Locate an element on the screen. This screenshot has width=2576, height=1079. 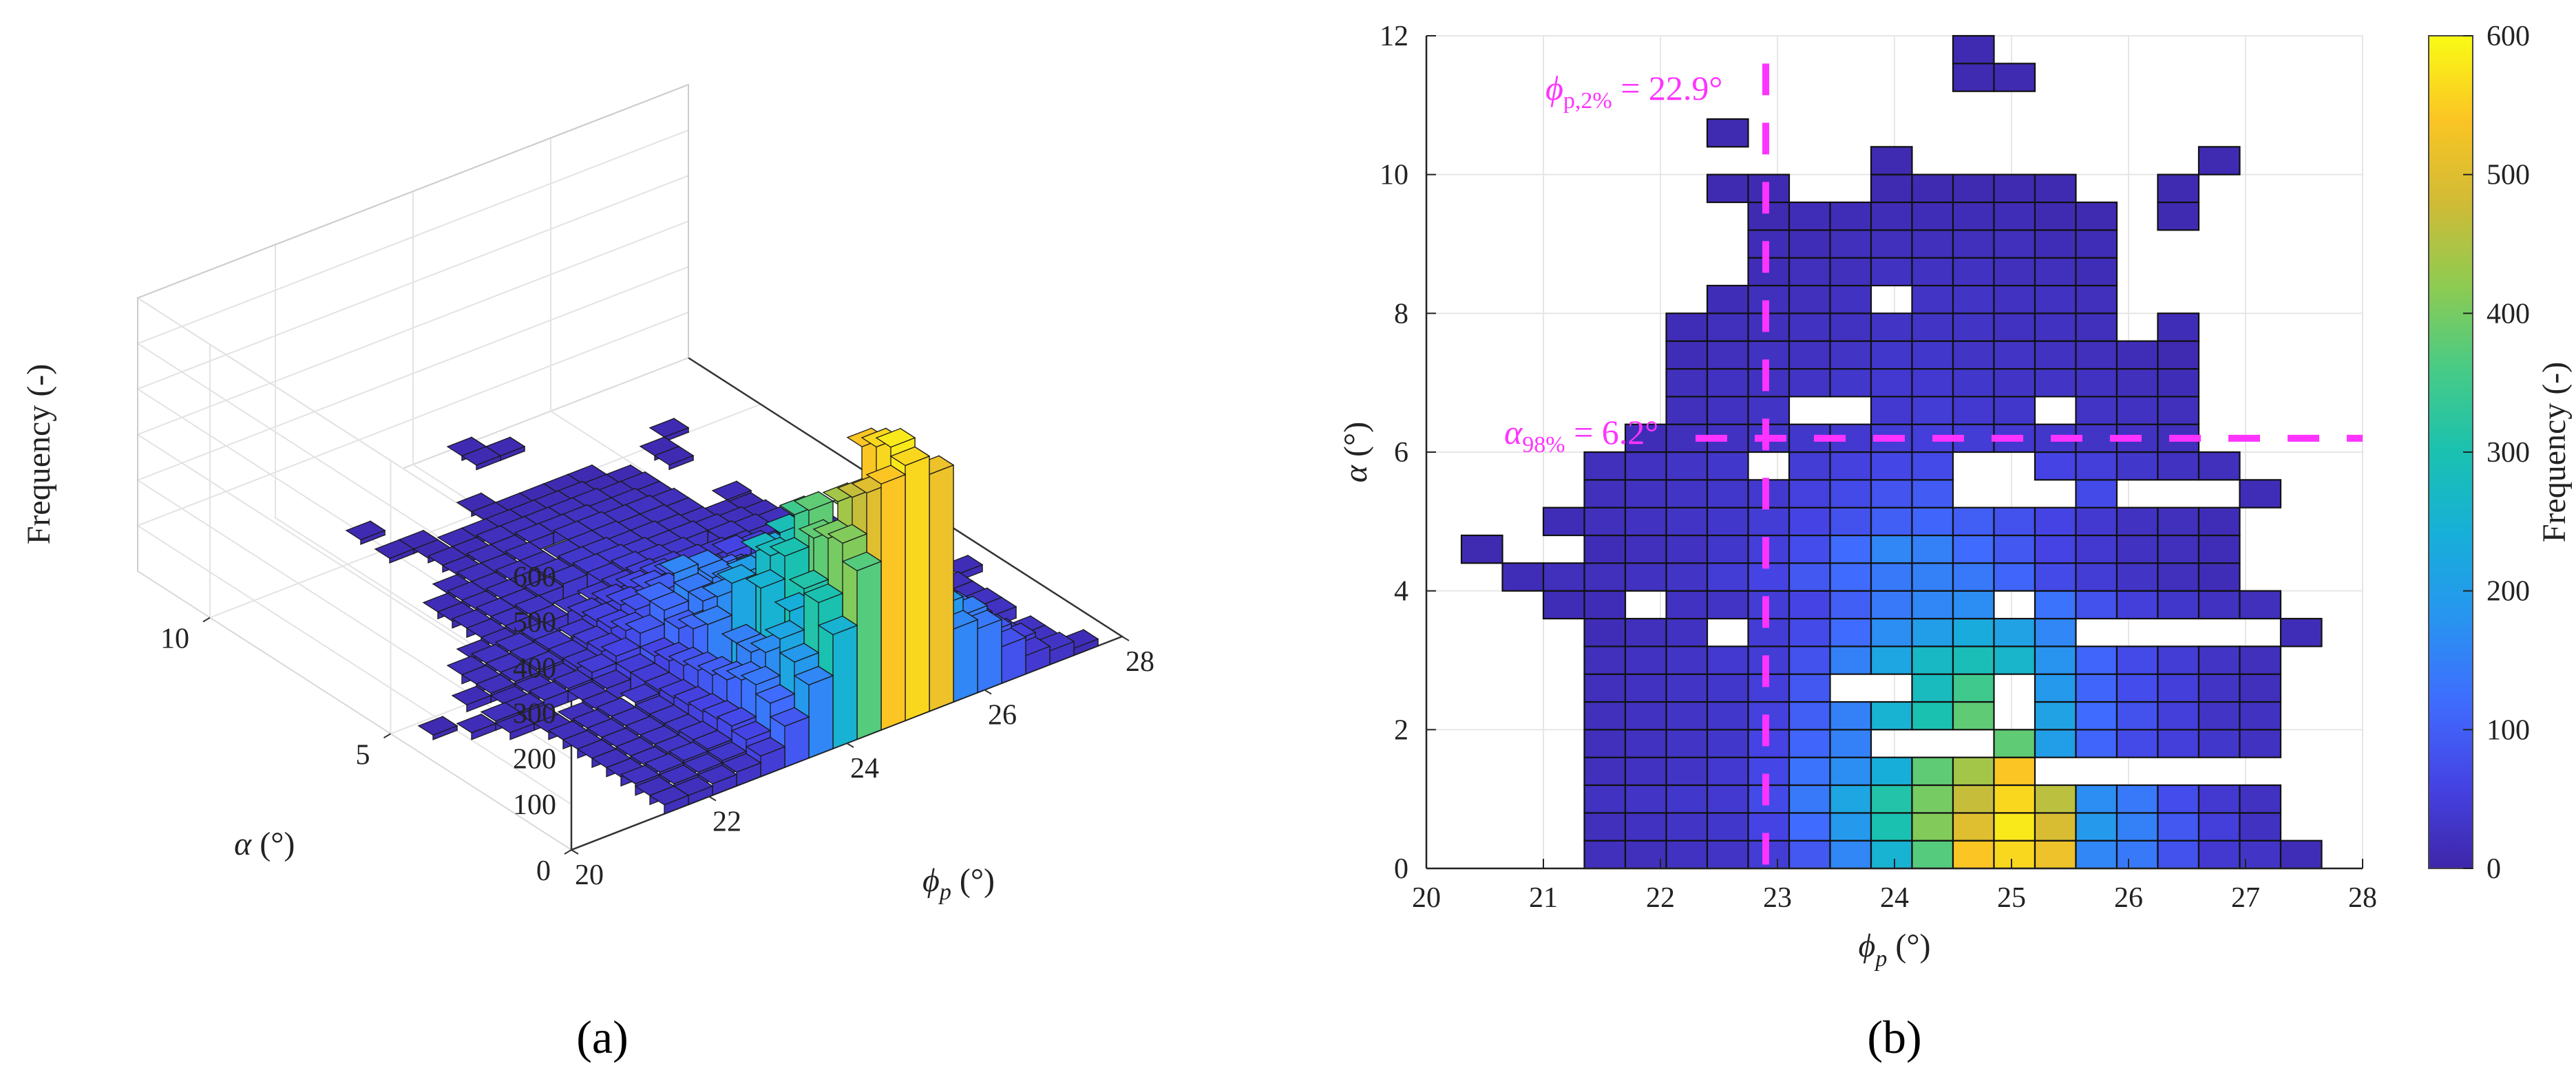
panel-b-x-ticks: 20 21 22 23 24 25 26 27 28 is located at coordinates (1895, 886).